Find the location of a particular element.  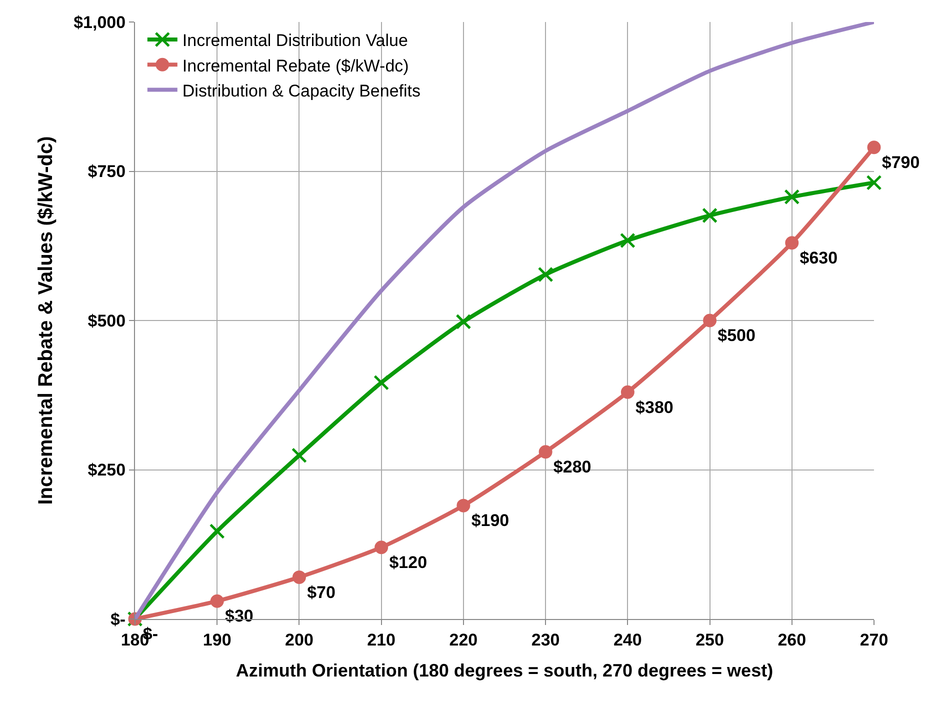

y-tick-label: $- is located at coordinates (118, 619).